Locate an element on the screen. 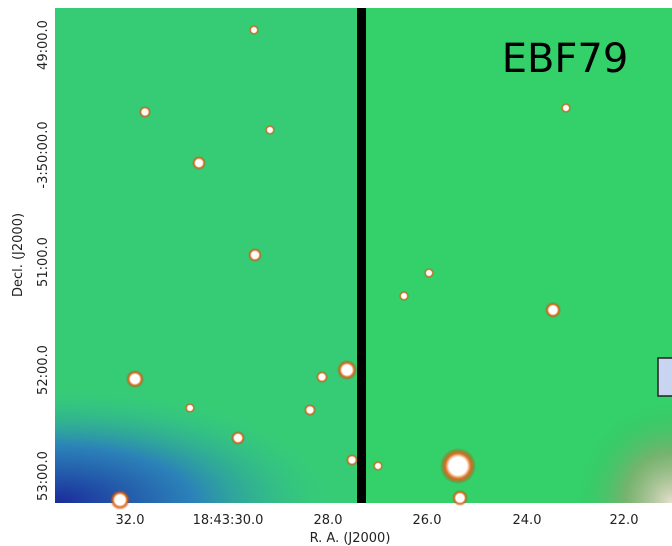 The image size is (672, 546). y-tick-label: -3:50:00.0 is located at coordinates (43, 154).